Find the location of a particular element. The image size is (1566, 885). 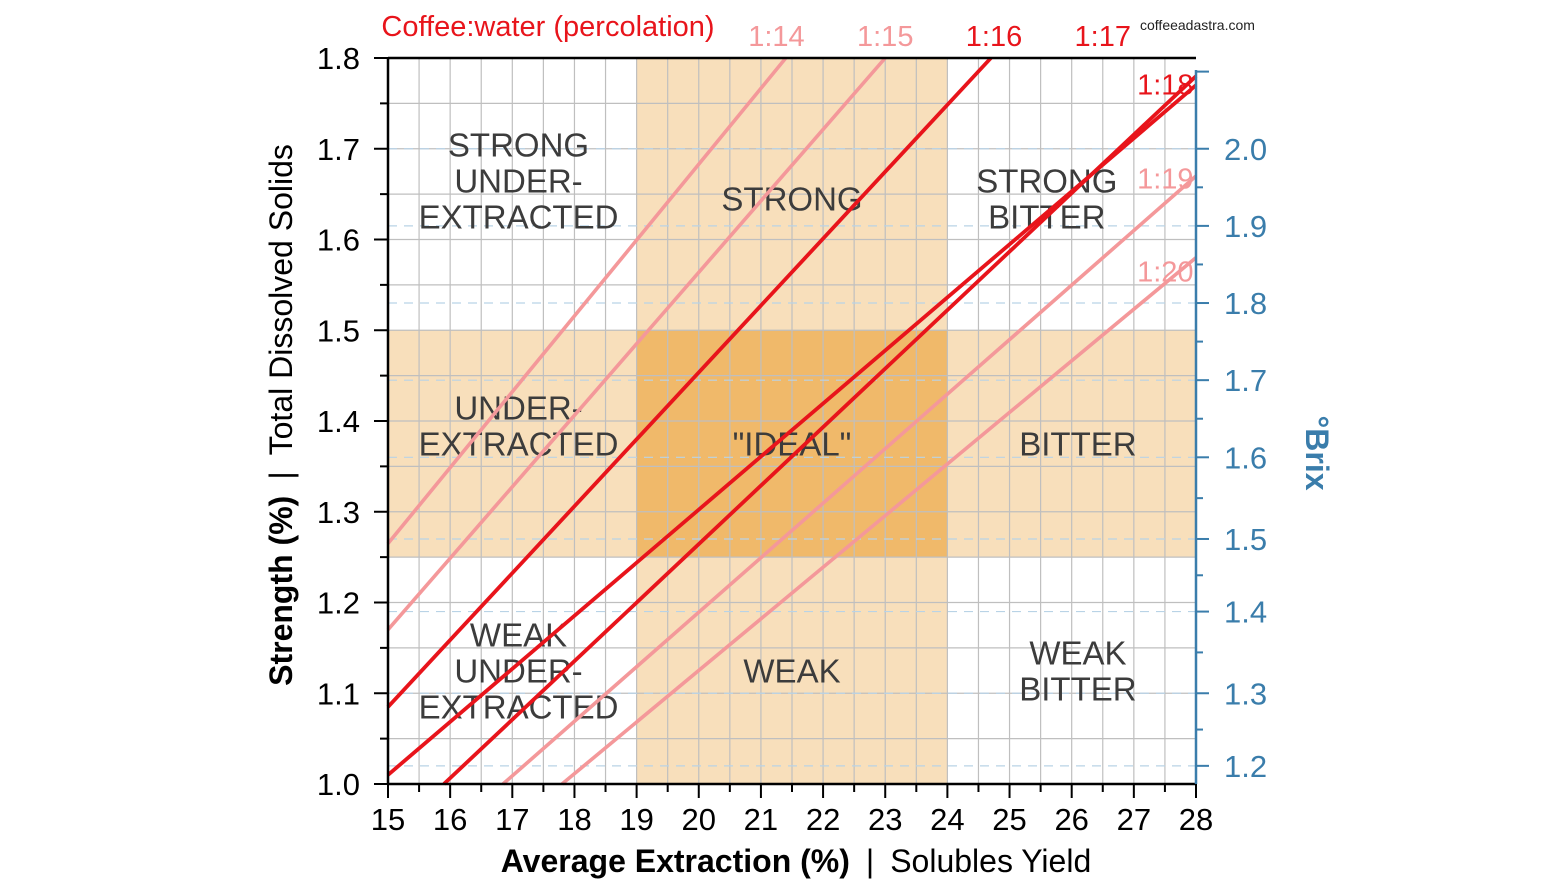

x-tick-label: 28 is located at coordinates (1196, 819).